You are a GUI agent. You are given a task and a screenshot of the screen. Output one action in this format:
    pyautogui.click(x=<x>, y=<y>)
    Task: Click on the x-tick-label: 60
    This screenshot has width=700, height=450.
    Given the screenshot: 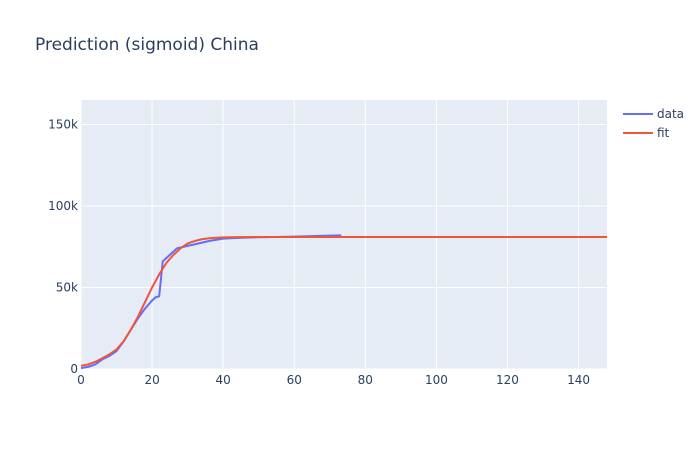 What is the action you would take?
    pyautogui.click(x=294, y=380)
    